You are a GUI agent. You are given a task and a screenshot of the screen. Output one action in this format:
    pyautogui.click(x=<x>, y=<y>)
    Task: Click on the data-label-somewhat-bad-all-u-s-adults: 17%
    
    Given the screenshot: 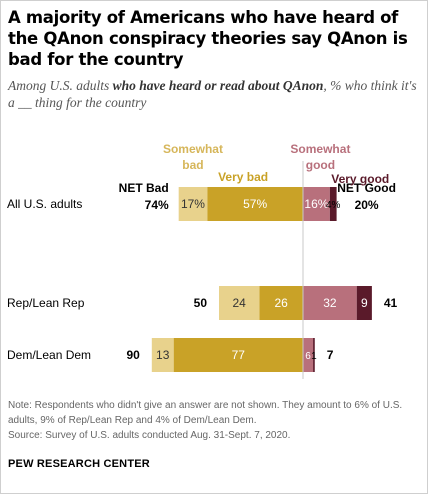 What is the action you would take?
    pyautogui.click(x=193, y=204)
    